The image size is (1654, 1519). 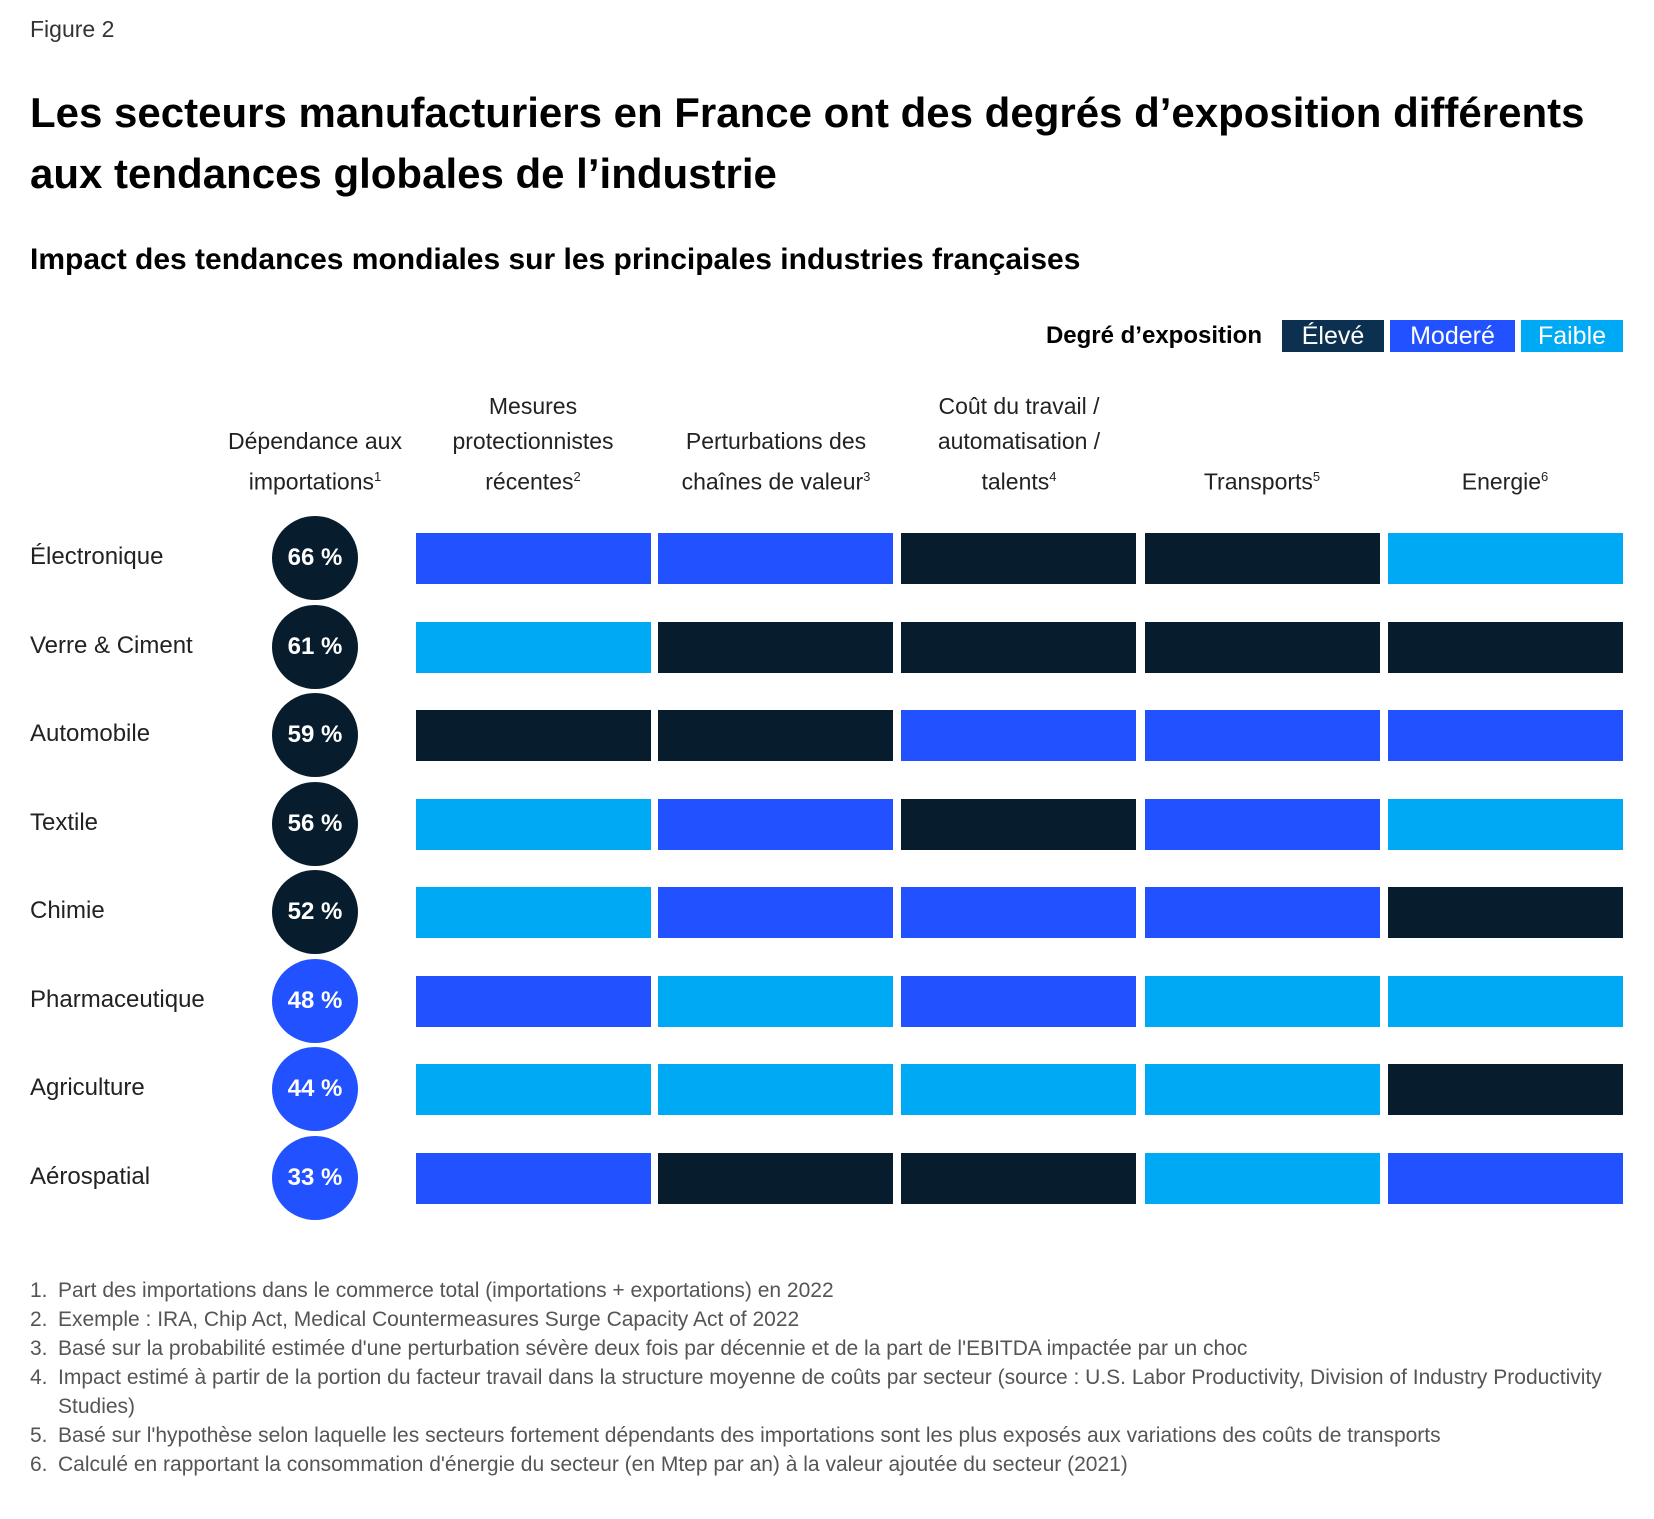 I want to click on legend-moderate: Moderé, so click(x=1452, y=336).